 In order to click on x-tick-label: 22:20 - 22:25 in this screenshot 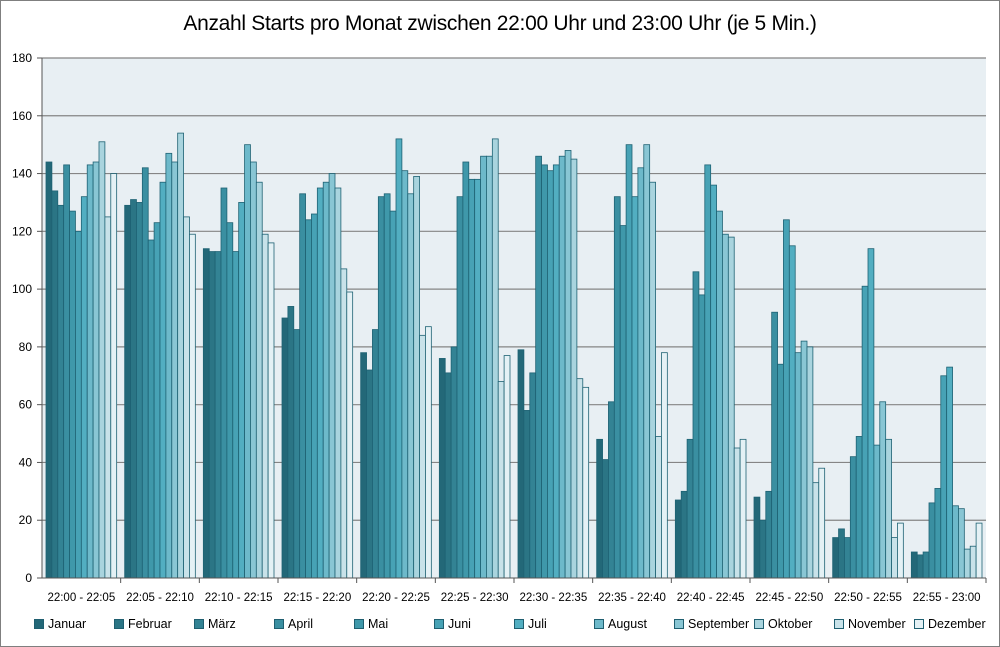, I will do `click(396, 598)`.